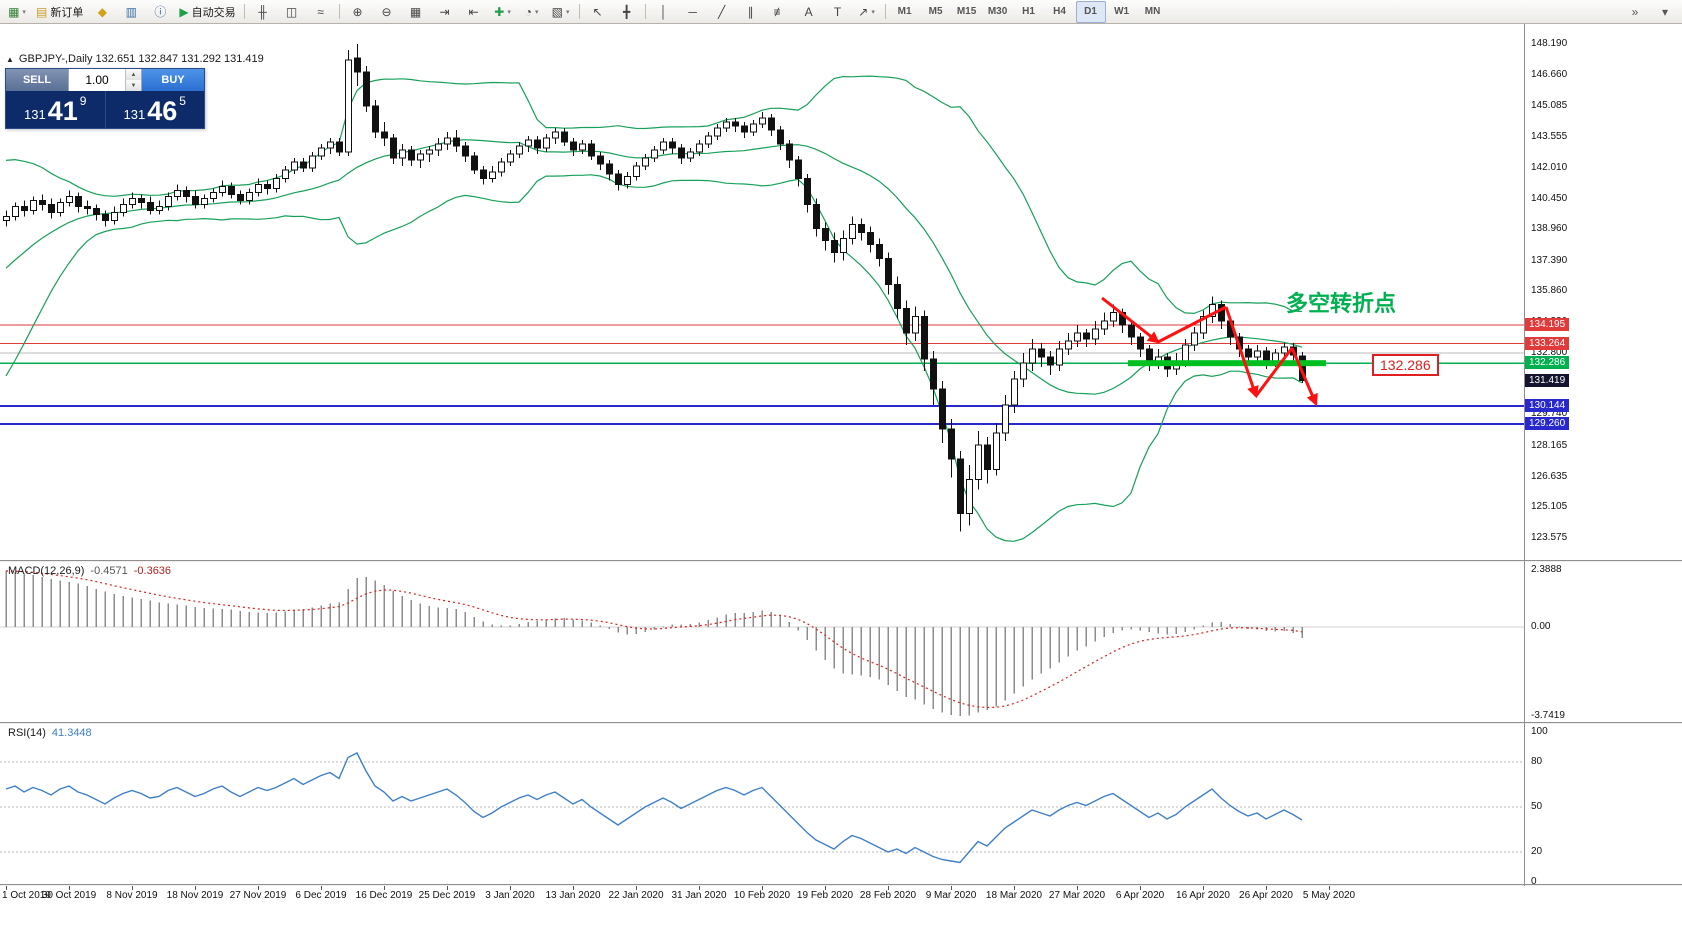 Image resolution: width=1682 pixels, height=948 pixels. Describe the element at coordinates (1524, 455) in the screenshot. I see `price-axis-separator` at that location.